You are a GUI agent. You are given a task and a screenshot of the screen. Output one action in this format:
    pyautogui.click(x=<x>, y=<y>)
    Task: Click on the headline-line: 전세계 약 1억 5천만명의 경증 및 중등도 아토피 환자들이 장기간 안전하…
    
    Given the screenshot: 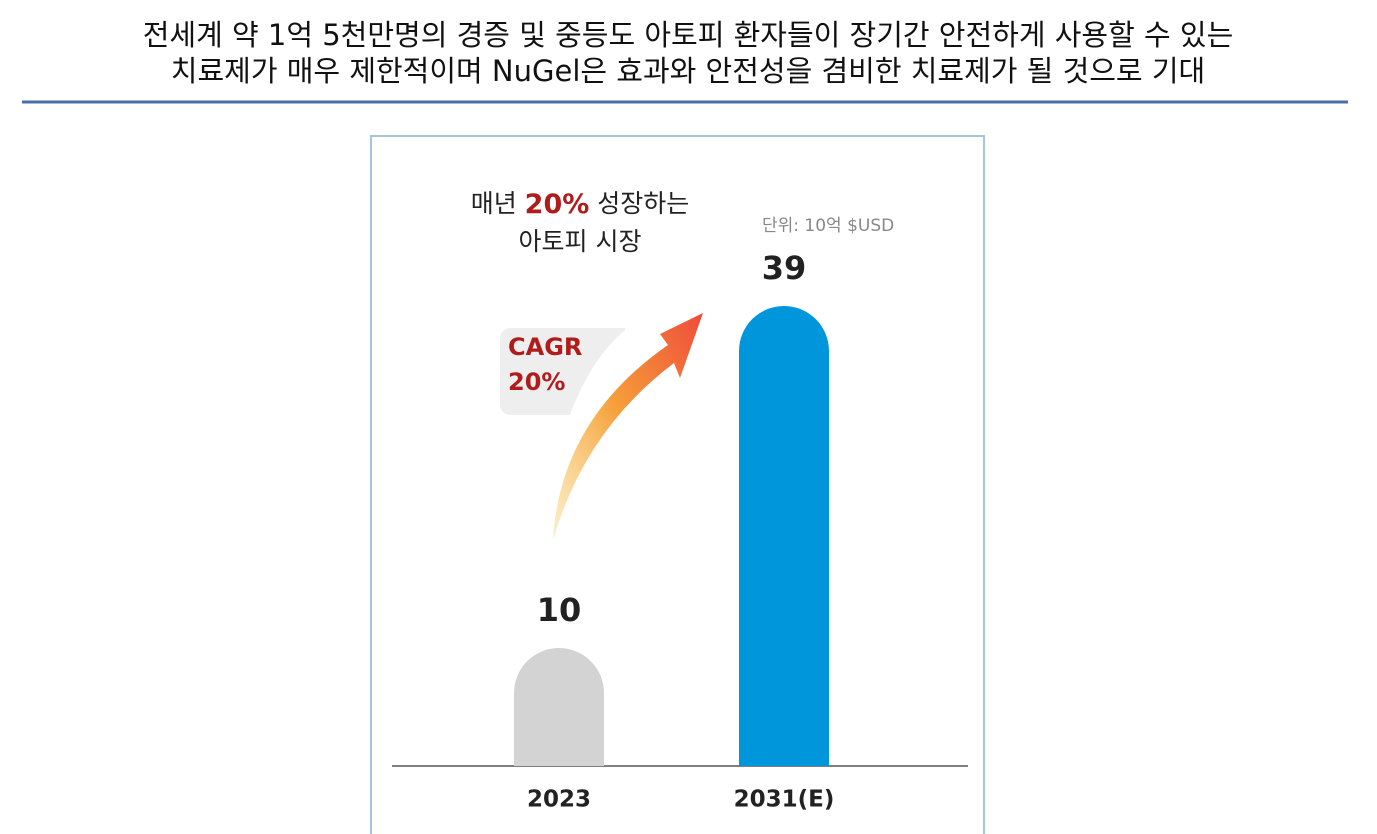 What is the action you would take?
    pyautogui.click(x=688, y=35)
    